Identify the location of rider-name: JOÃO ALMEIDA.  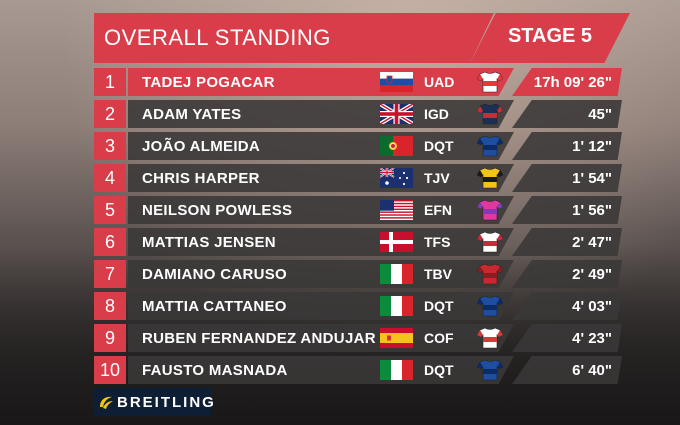
(201, 146).